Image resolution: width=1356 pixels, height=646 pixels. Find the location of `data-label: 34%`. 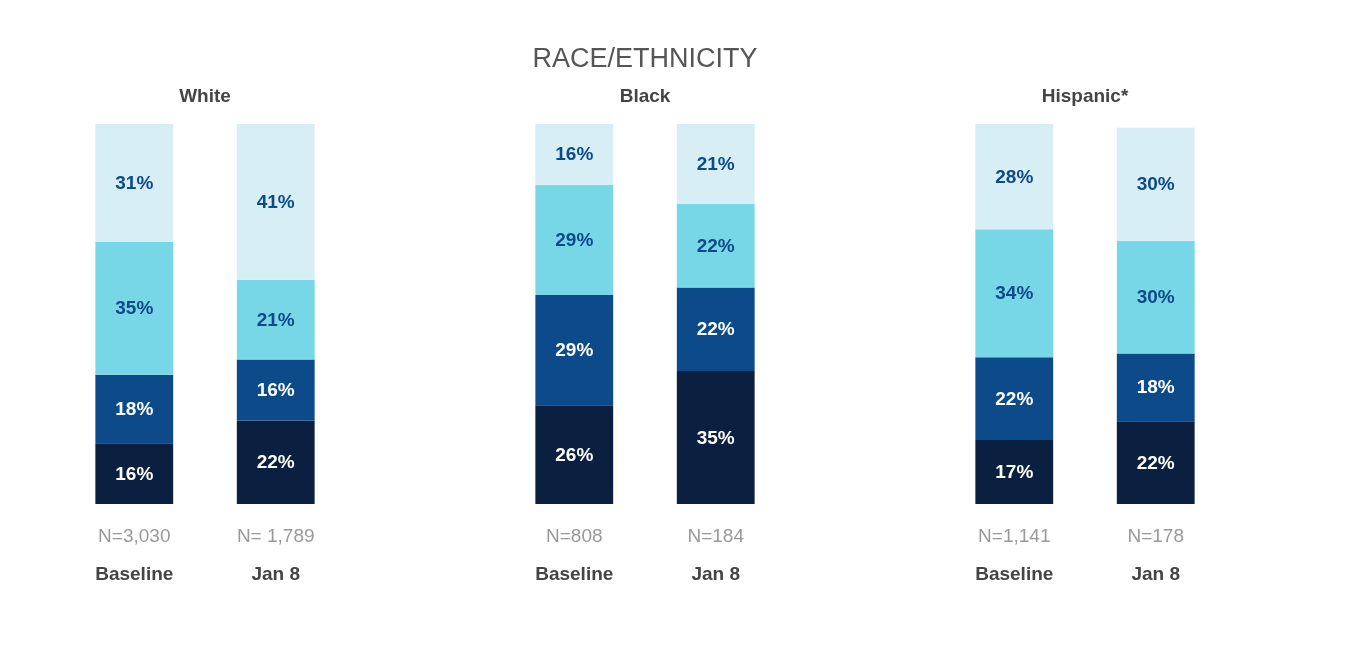

data-label: 34% is located at coordinates (1014, 293).